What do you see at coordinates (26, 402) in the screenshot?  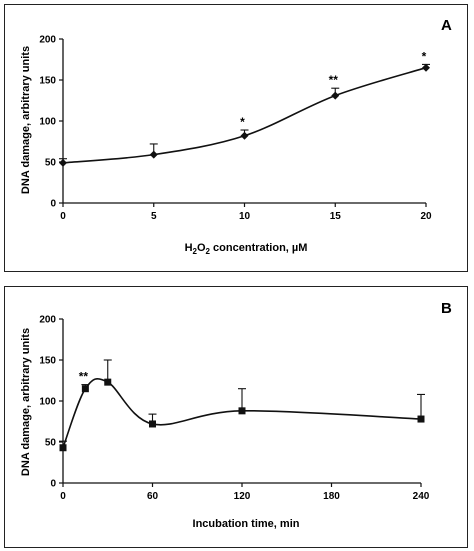 I see `y-axis-label-b: DNA damage, arbitrary units` at bounding box center [26, 402].